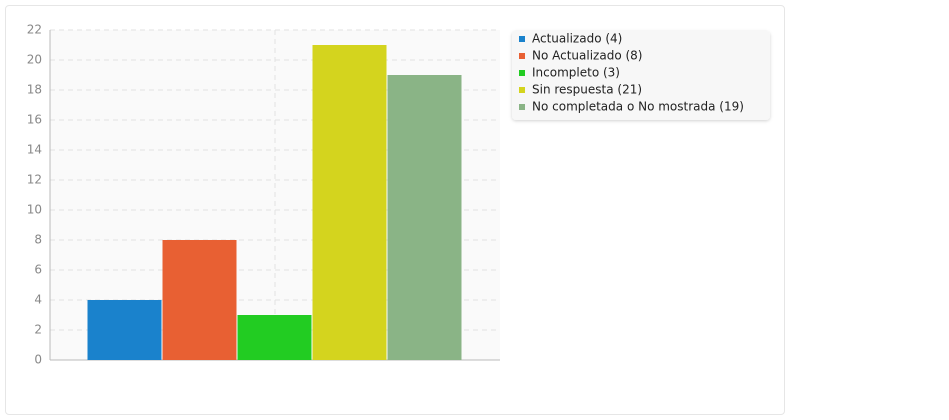 The height and width of the screenshot is (420, 949). Describe the element at coordinates (577, 39) in the screenshot. I see `legend-label: Actualizado (4)` at that location.